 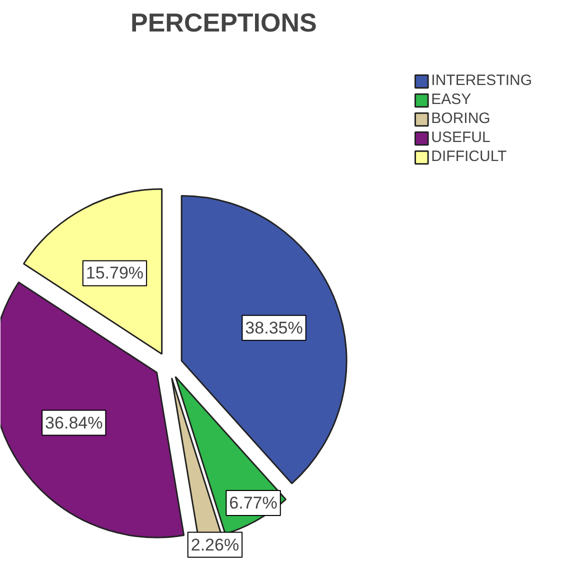 I want to click on legend-label: DIFFICULT, so click(x=469, y=156).